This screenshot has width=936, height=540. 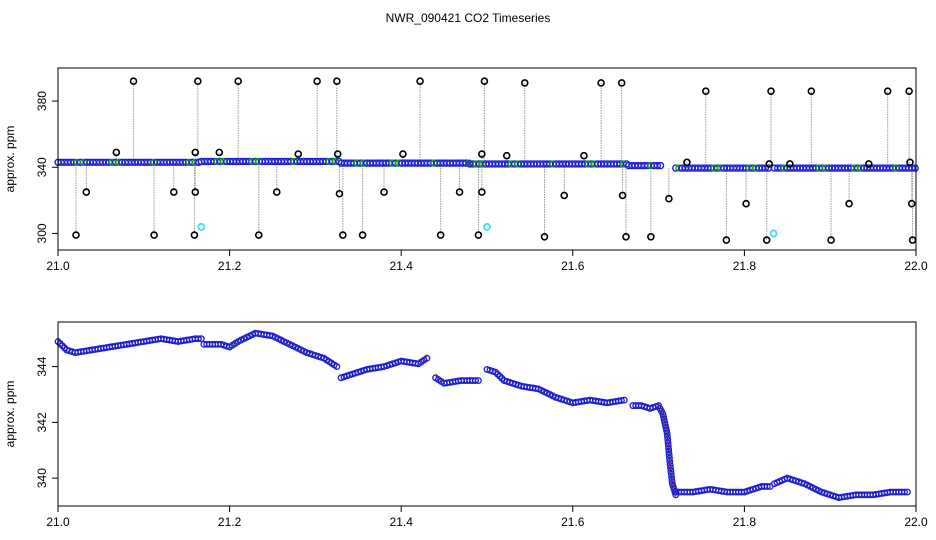 What do you see at coordinates (42, 478) in the screenshot?
I see `bottom-y-tick-label: 340` at bounding box center [42, 478].